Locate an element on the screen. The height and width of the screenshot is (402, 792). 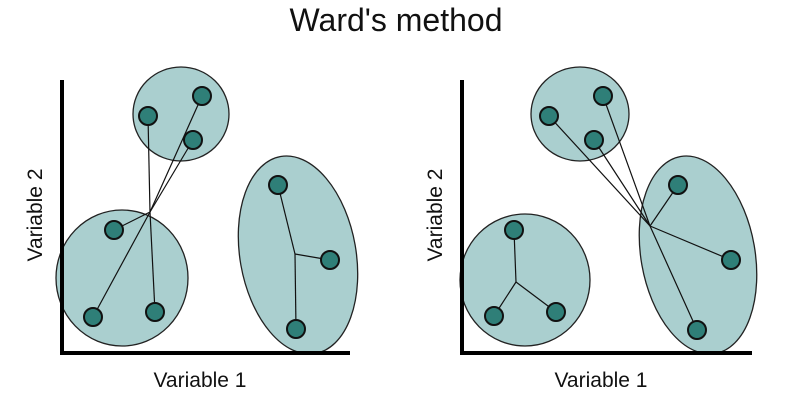
diagram-title: Ward's method is located at coordinates (396, 20).